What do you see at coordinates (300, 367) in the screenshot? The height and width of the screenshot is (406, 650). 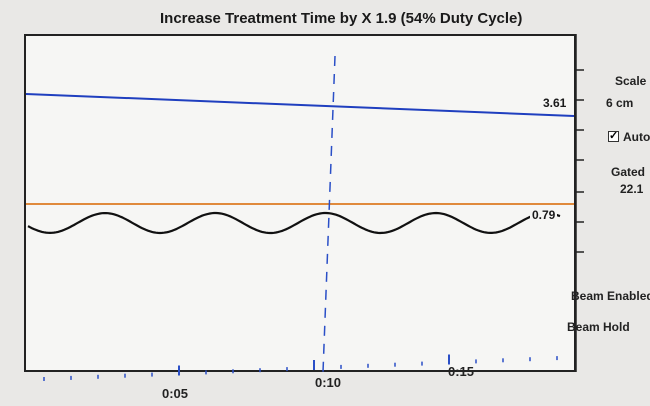 I see `time-axis-ticks` at bounding box center [300, 367].